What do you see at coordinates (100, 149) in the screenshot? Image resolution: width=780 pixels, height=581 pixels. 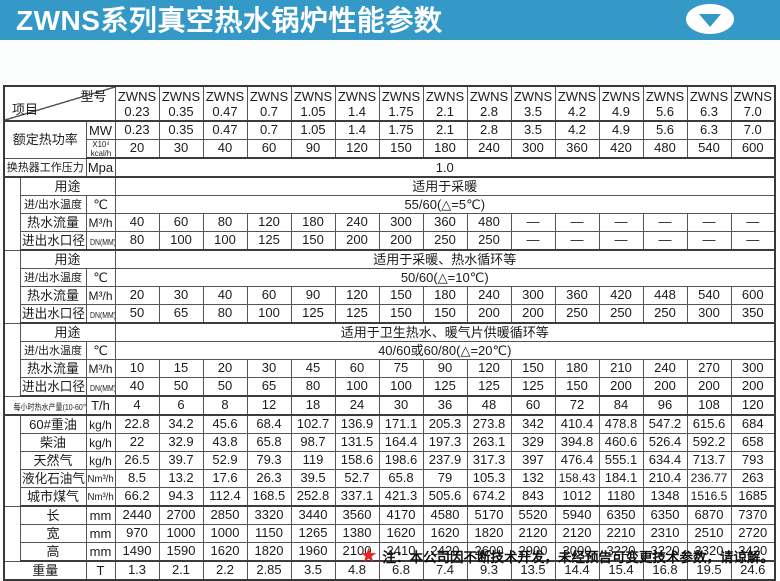 I see `rated-power-kcal-unit: X10⁴ kcal/h` at bounding box center [100, 149].